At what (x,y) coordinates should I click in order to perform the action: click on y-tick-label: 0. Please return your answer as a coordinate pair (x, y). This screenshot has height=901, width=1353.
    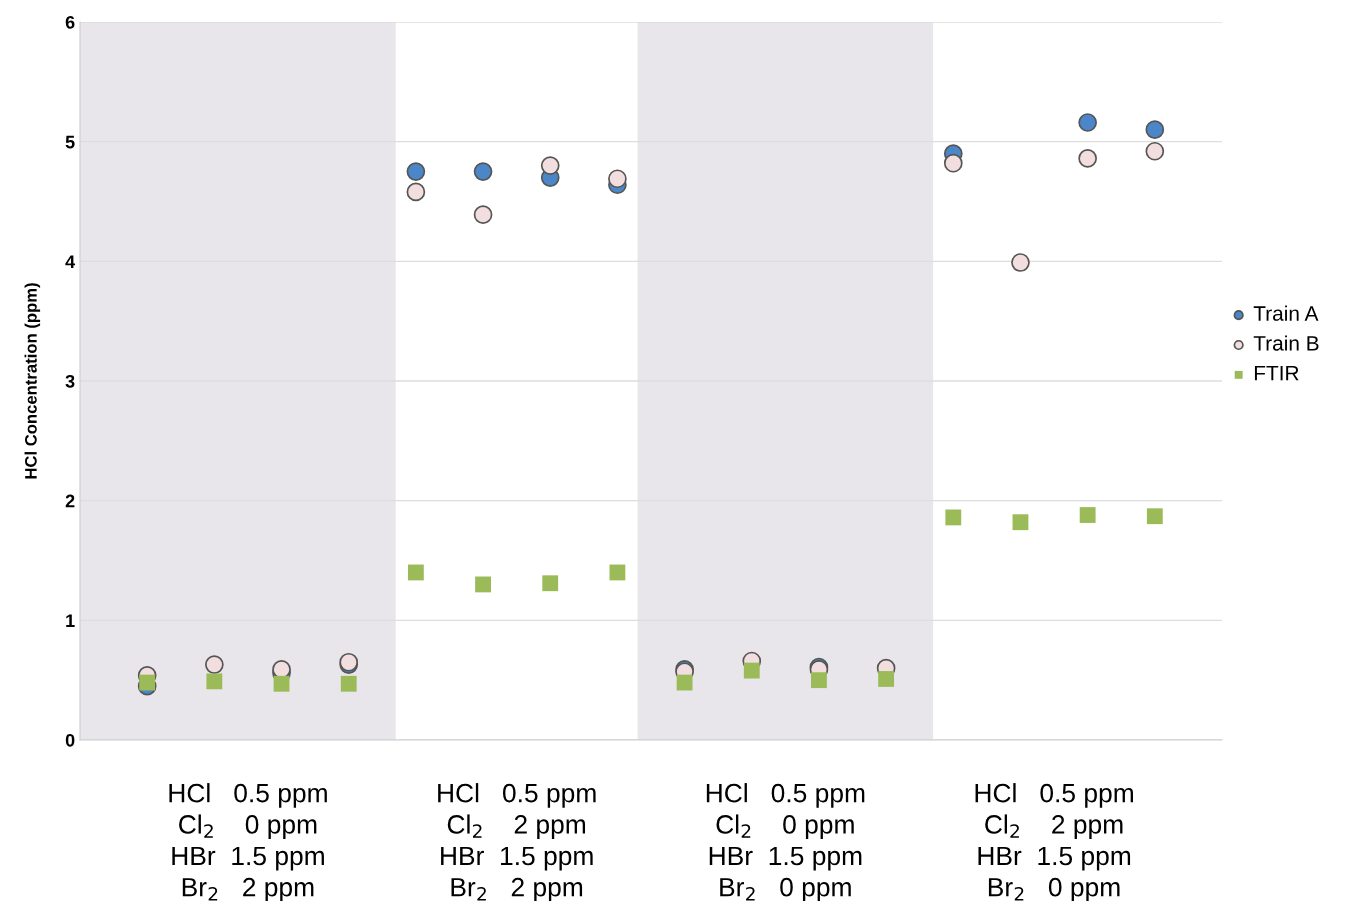
    Looking at the image, I should click on (70, 740).